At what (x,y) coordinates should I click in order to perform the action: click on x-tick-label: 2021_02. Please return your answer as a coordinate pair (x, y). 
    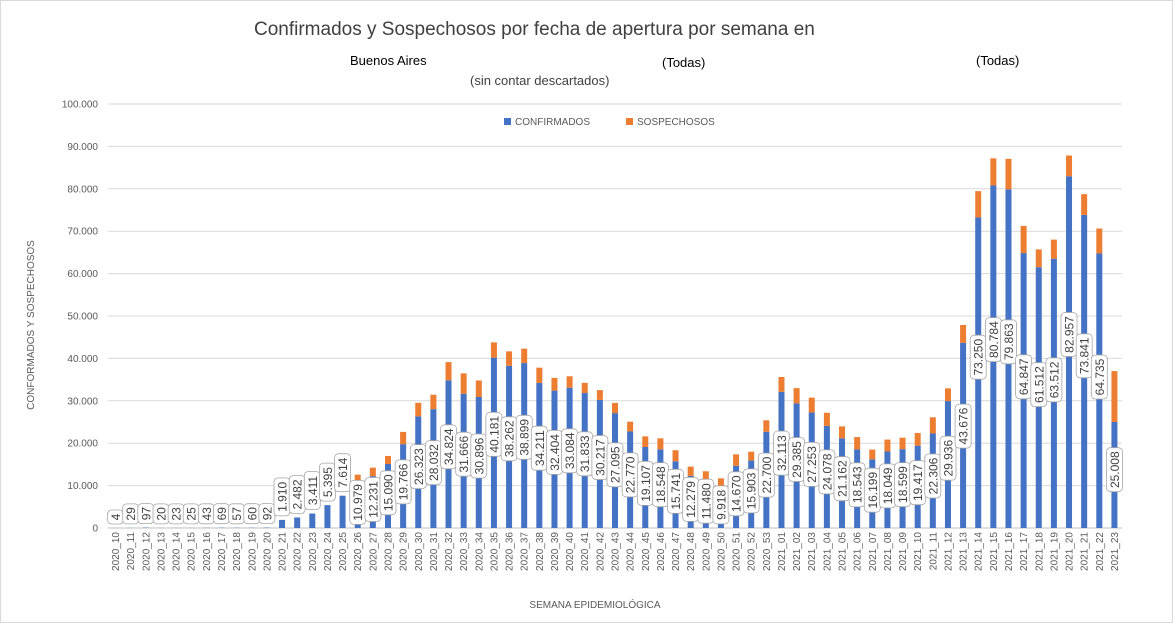
    Looking at the image, I should click on (797, 551).